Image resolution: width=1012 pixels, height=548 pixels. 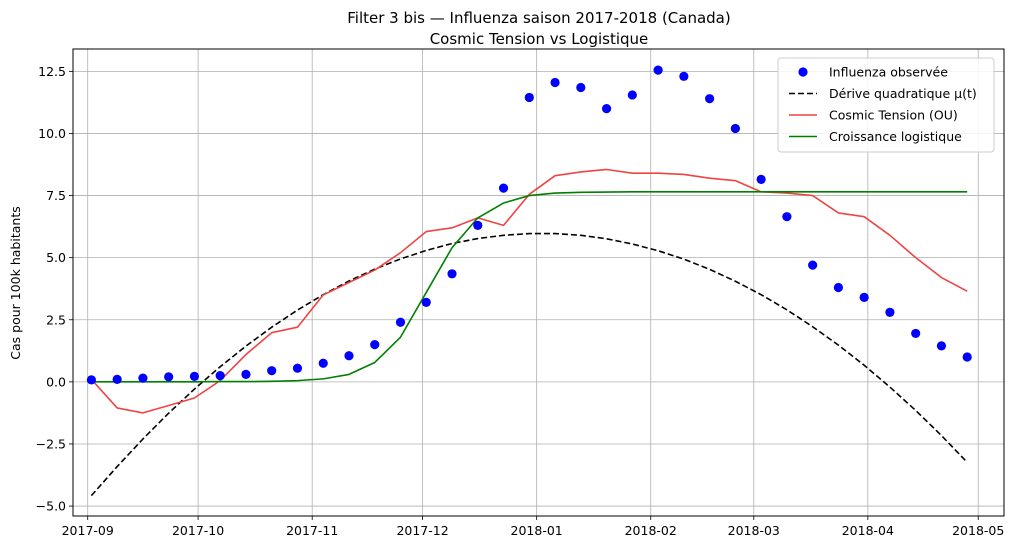 What do you see at coordinates (56, 257) in the screenshot?
I see `y-tick-label: 5.0` at bounding box center [56, 257].